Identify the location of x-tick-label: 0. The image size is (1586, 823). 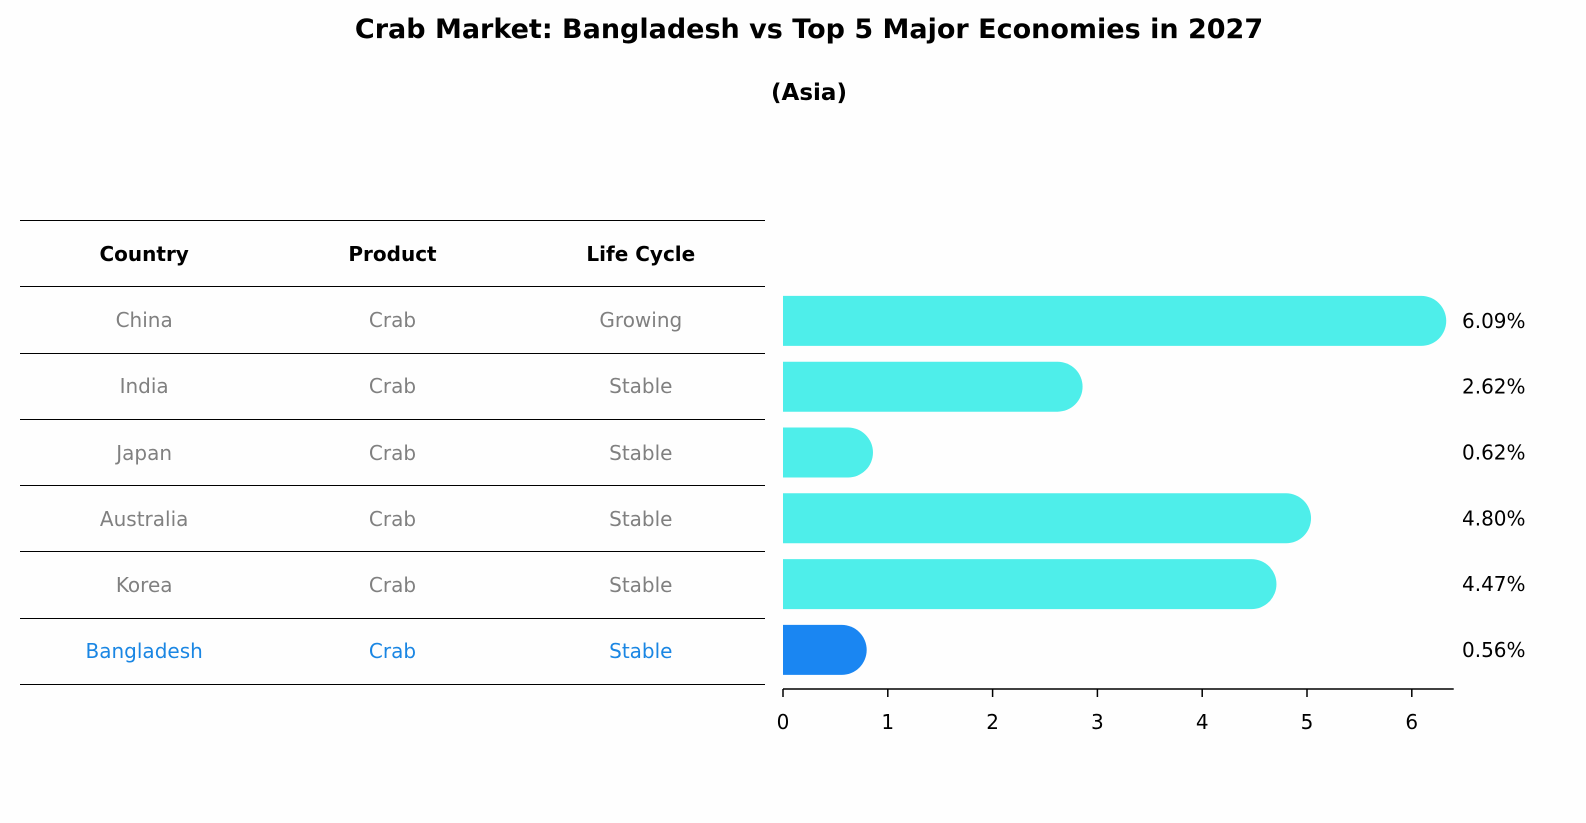
(783, 722).